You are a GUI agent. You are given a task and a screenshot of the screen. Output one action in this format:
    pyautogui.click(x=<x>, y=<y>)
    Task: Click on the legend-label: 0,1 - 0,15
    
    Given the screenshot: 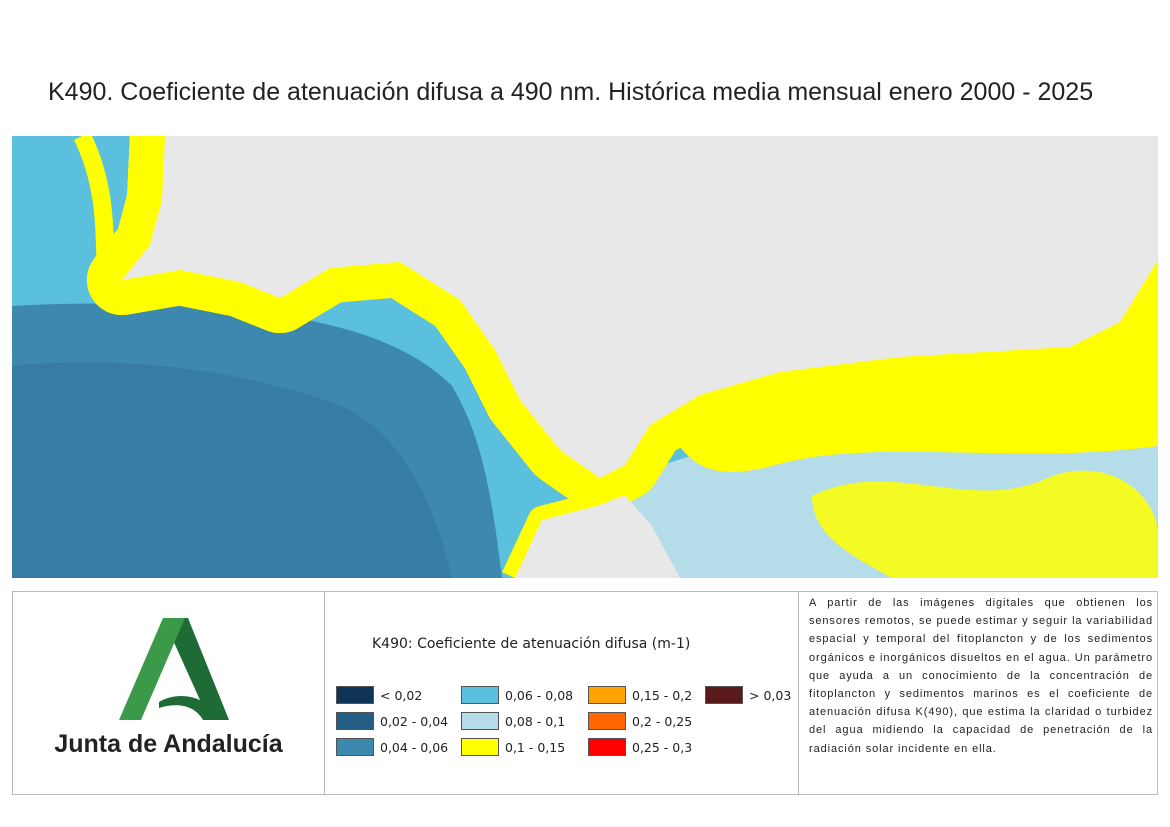 What is the action you would take?
    pyautogui.click(x=535, y=747)
    